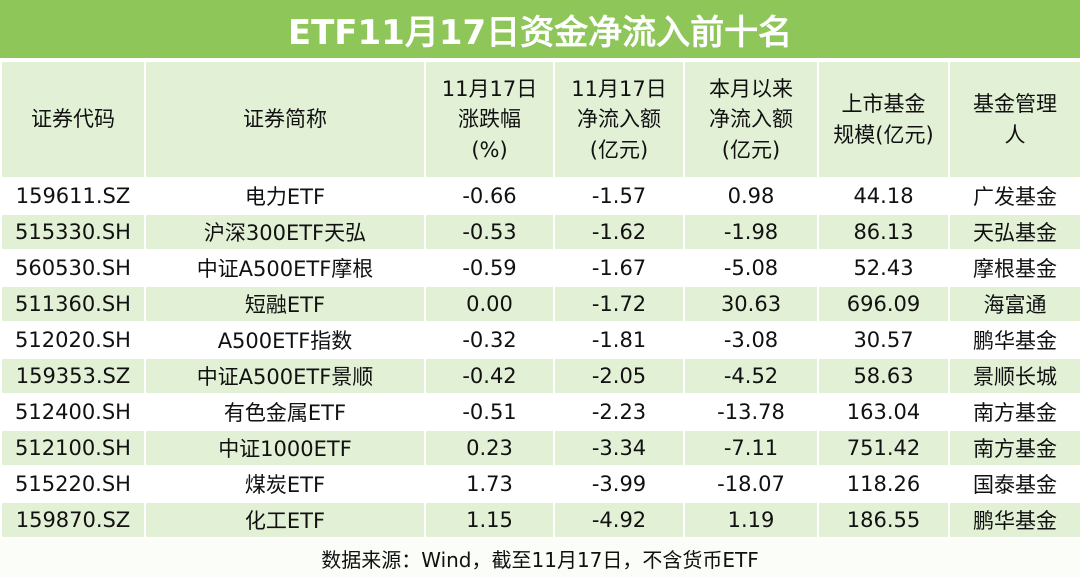 The image size is (1080, 577). I want to click on table-cell: 515330.SH, so click(73, 232).